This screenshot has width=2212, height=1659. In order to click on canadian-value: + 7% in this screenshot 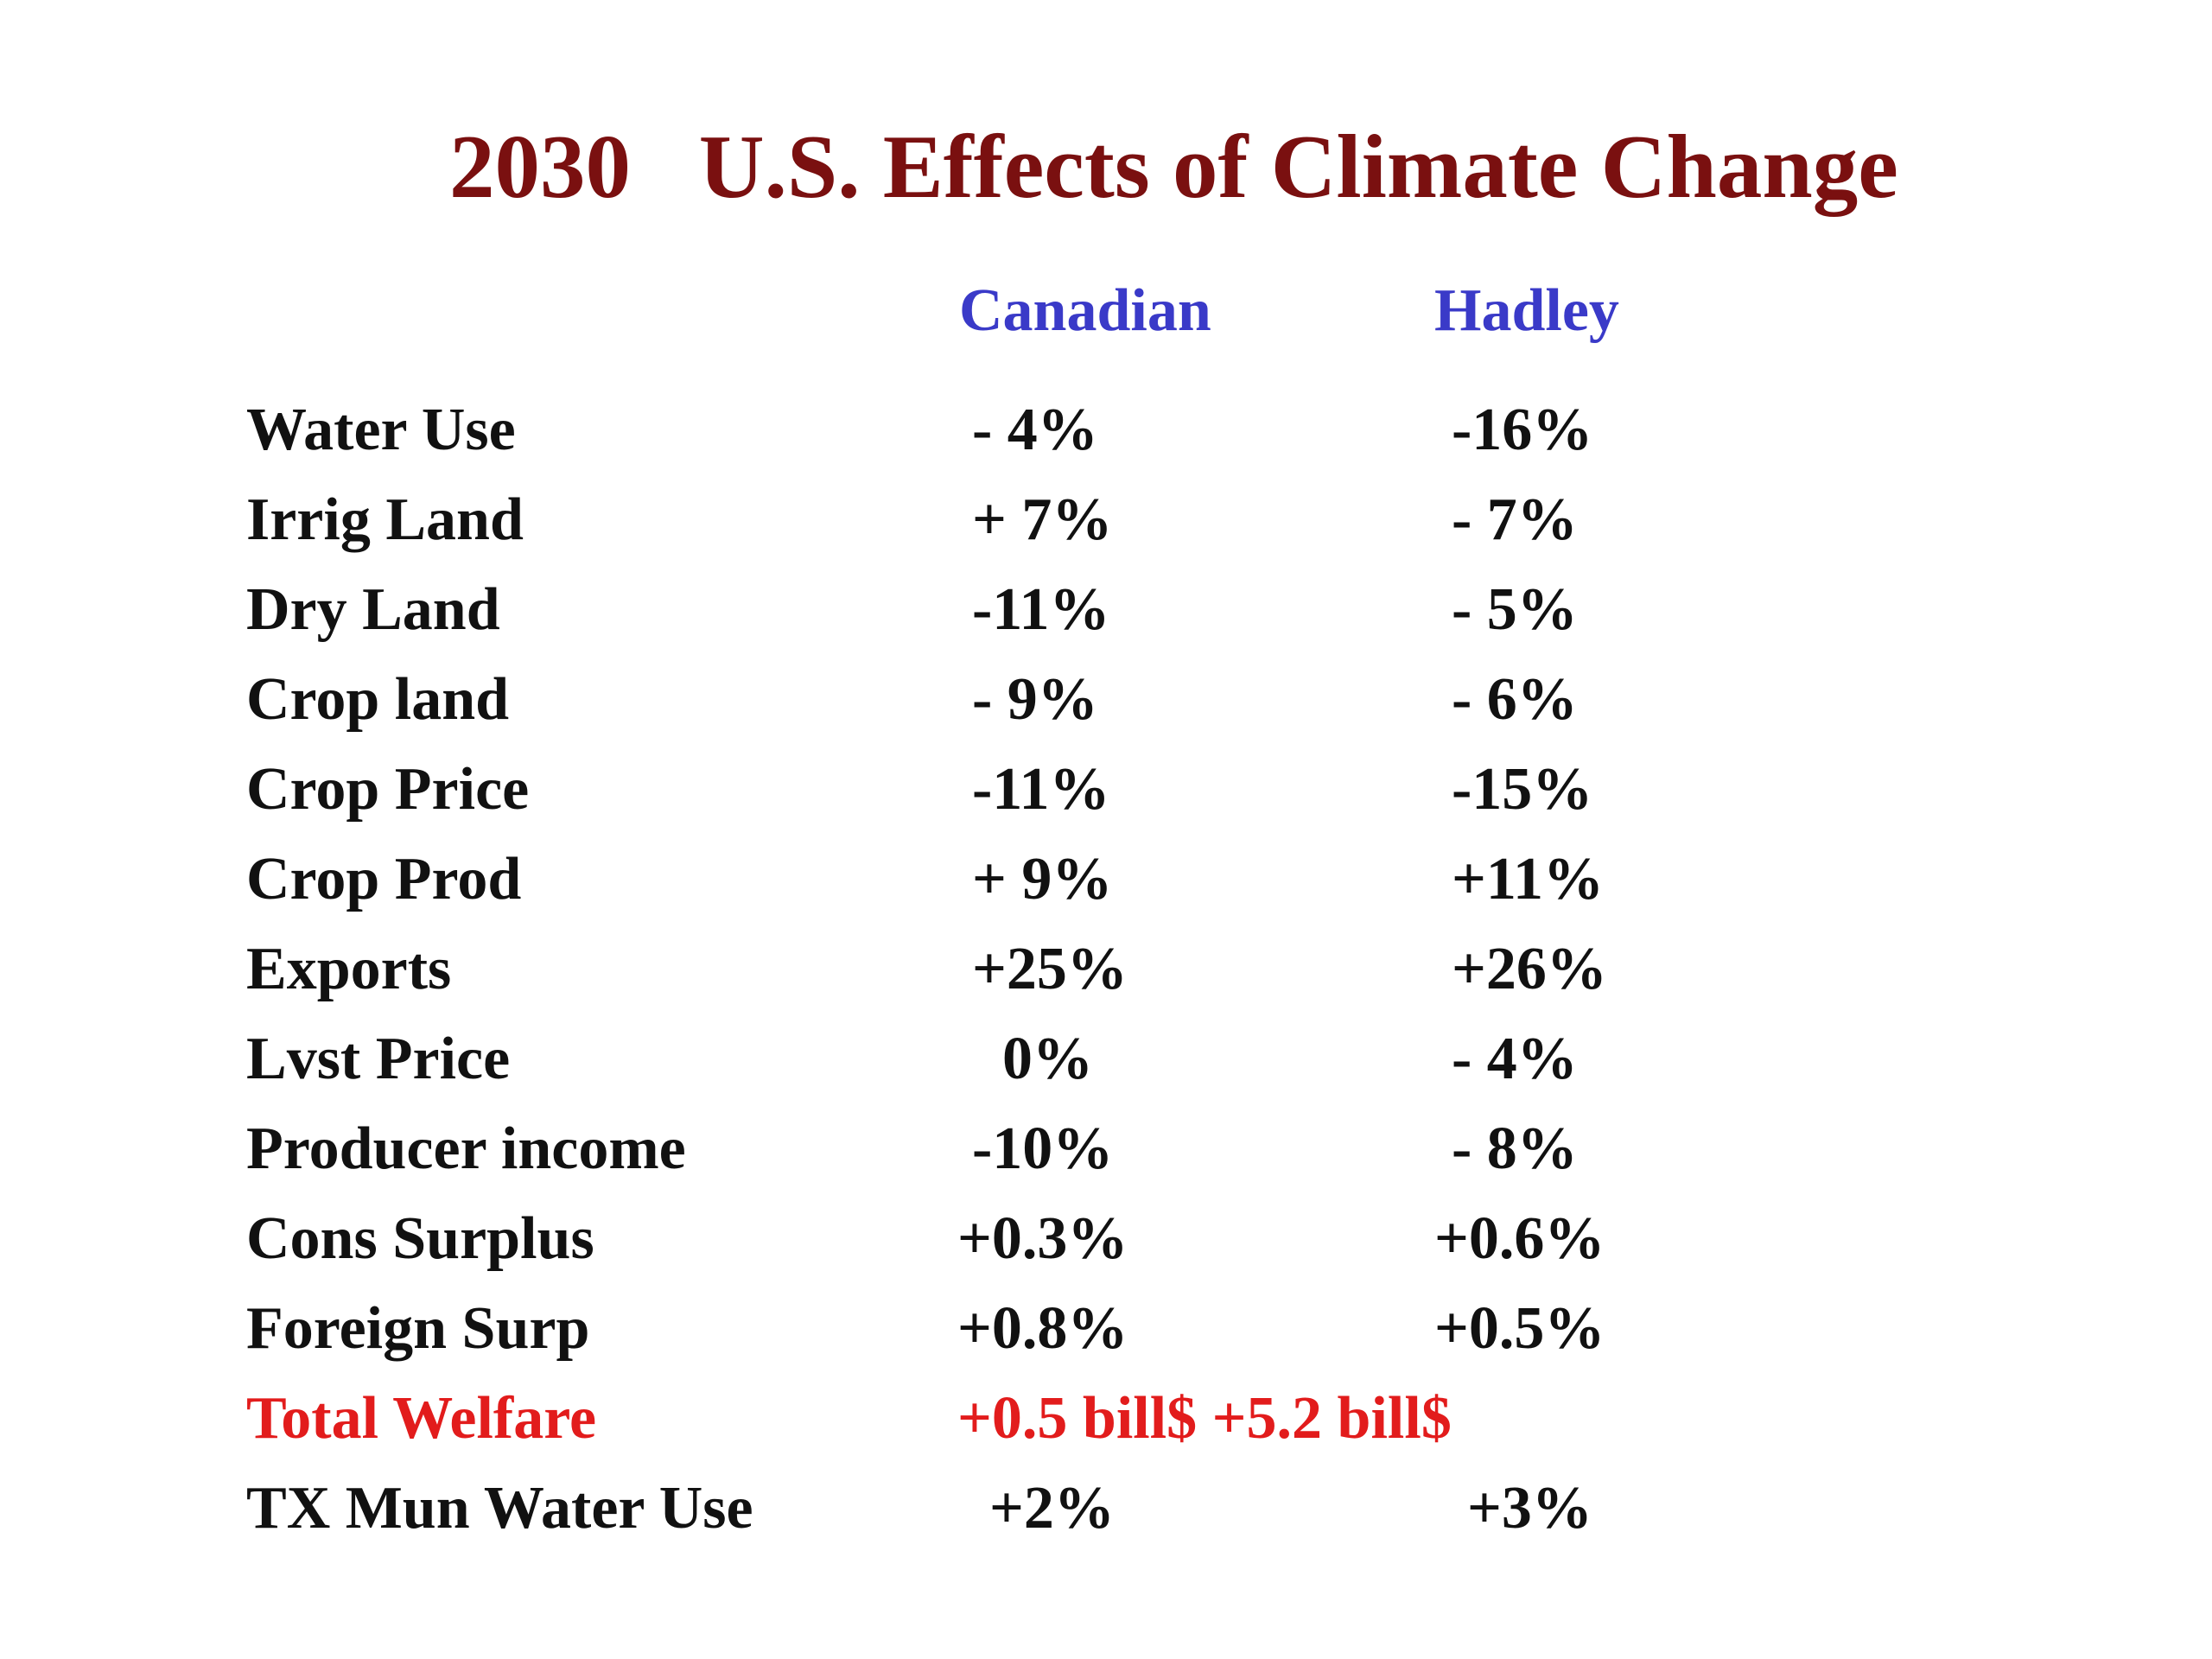, I will do `click(1042, 519)`.